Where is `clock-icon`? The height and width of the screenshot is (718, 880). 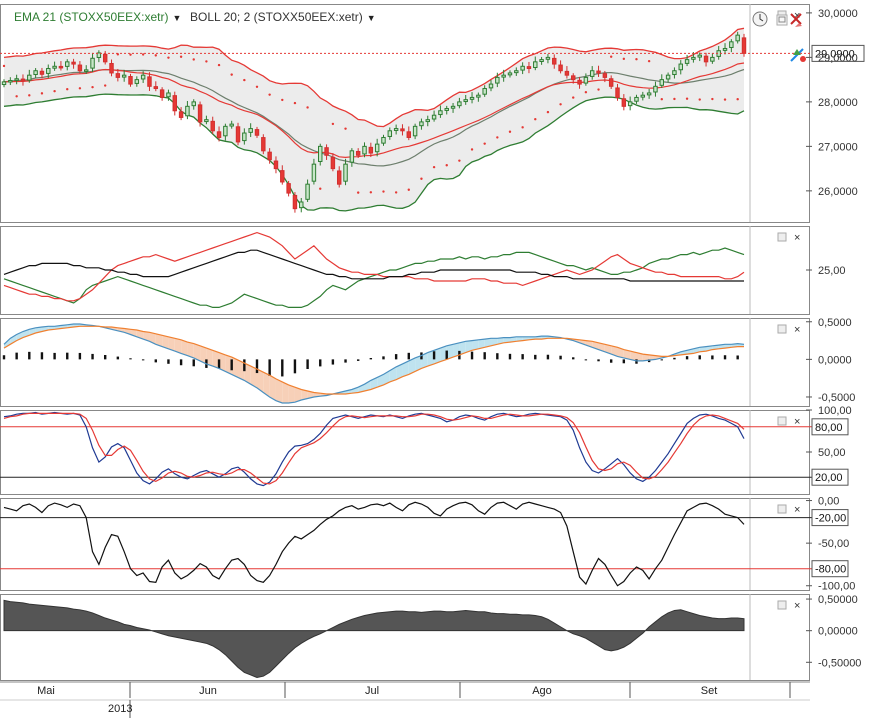 clock-icon is located at coordinates (760, 19).